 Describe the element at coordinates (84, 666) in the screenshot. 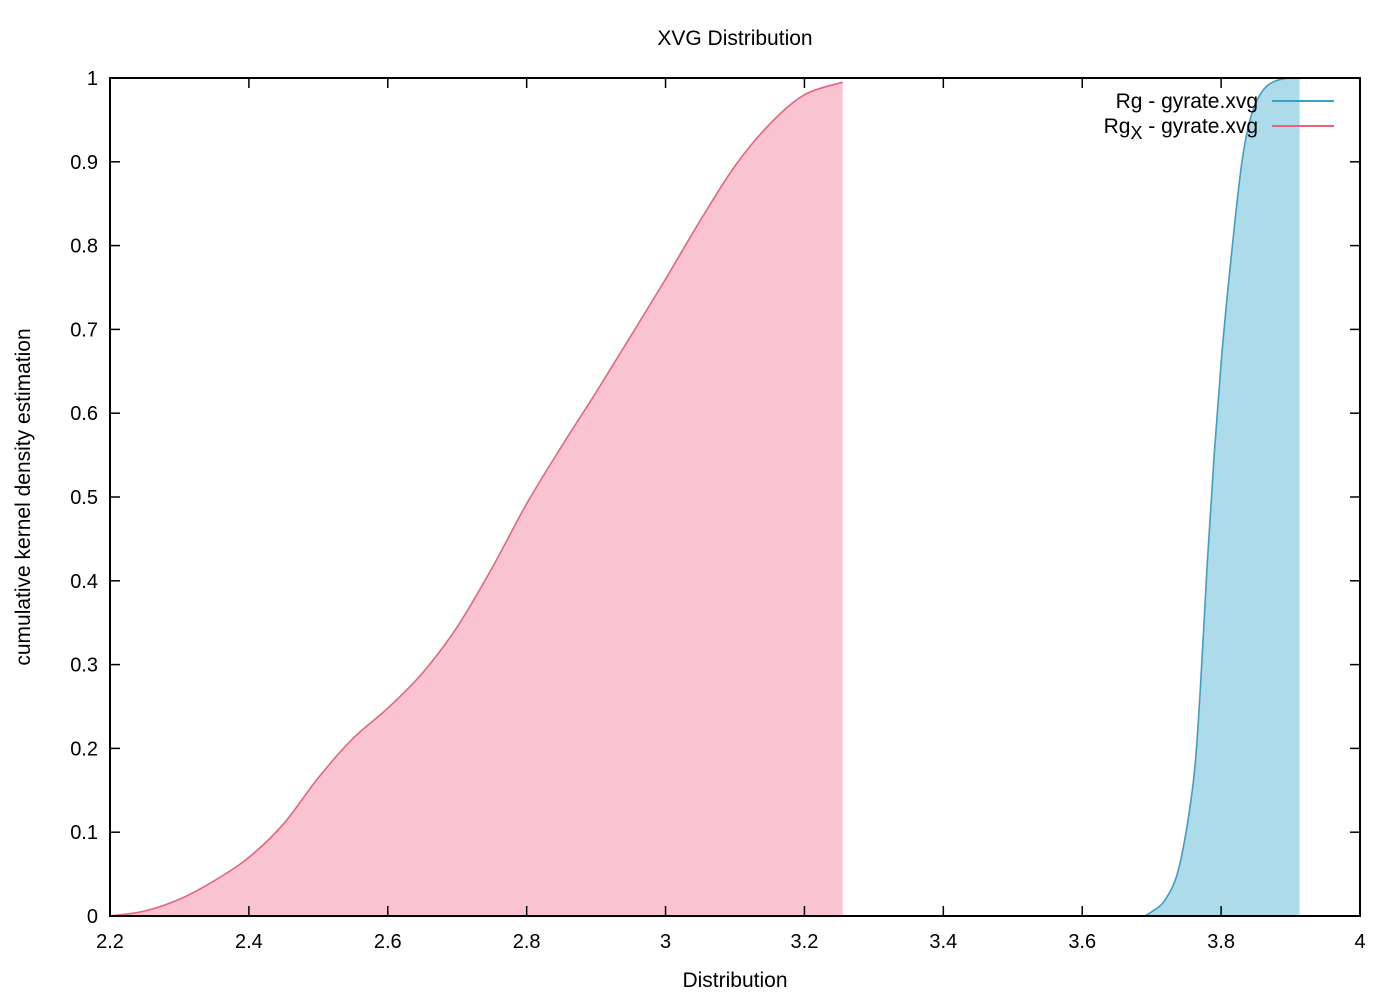

I see `y-tick-label: 0.3` at that location.